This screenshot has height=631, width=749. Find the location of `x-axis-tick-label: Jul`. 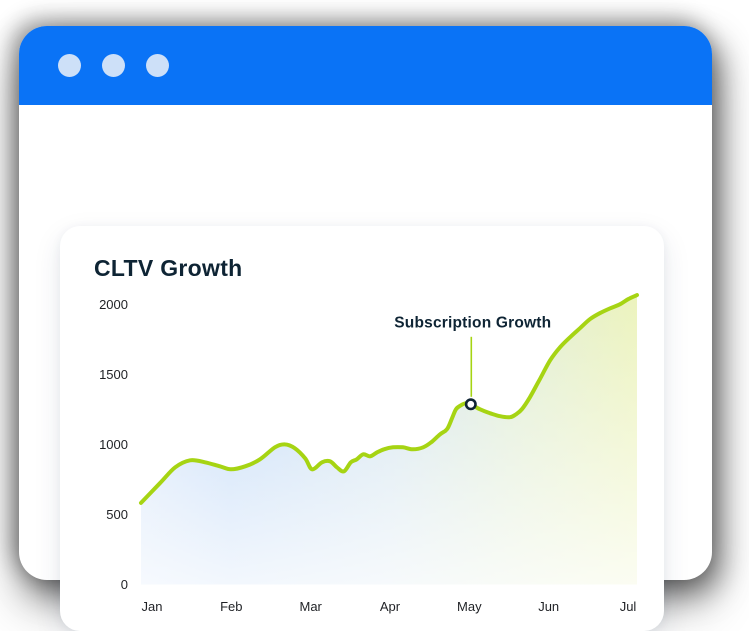

x-axis-tick-label: Jul is located at coordinates (628, 606).